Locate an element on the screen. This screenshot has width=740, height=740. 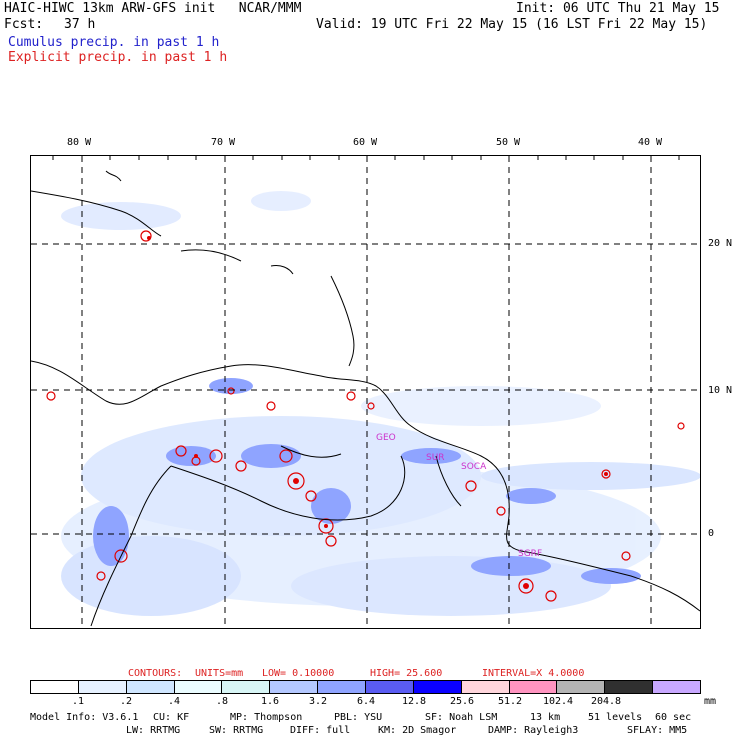
footer-cu: CU: KF is located at coordinates (171, 717).